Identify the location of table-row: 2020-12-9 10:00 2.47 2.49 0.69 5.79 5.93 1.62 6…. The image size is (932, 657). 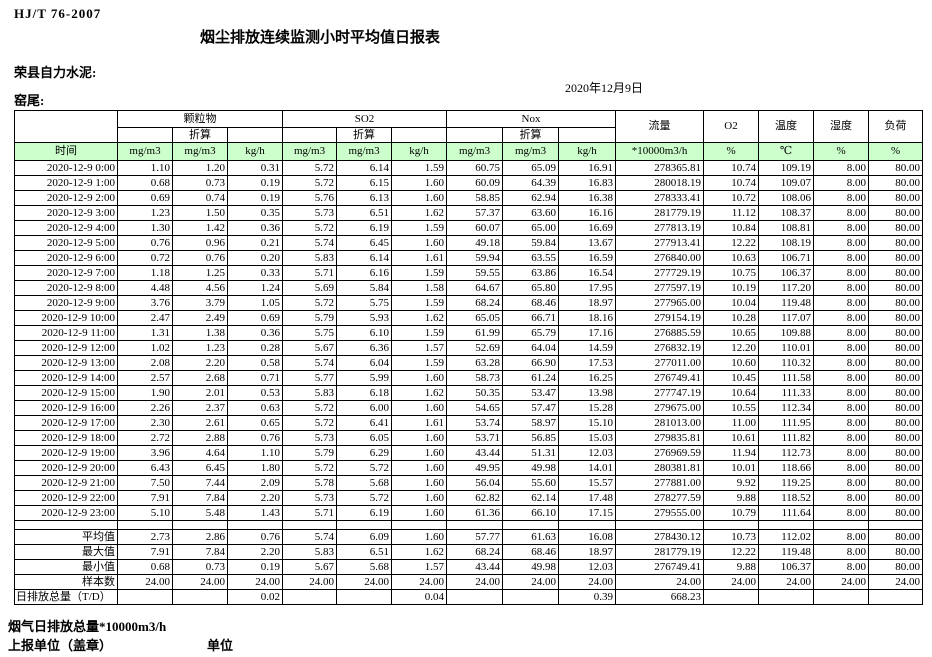
(469, 318).